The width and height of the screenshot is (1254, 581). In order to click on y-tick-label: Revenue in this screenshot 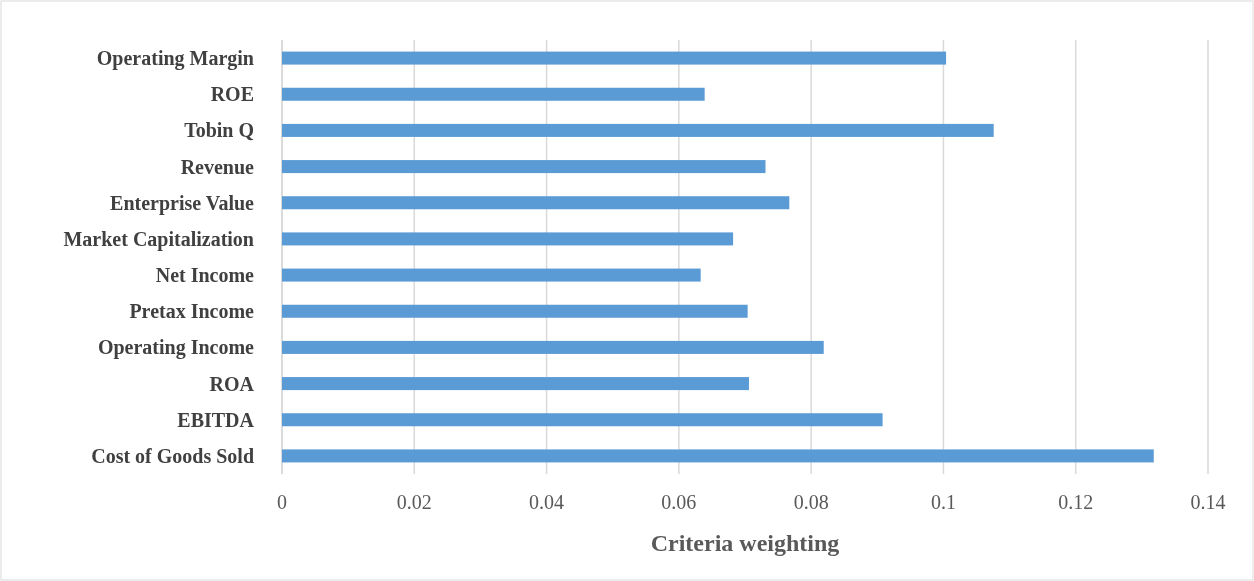, I will do `click(217, 166)`.